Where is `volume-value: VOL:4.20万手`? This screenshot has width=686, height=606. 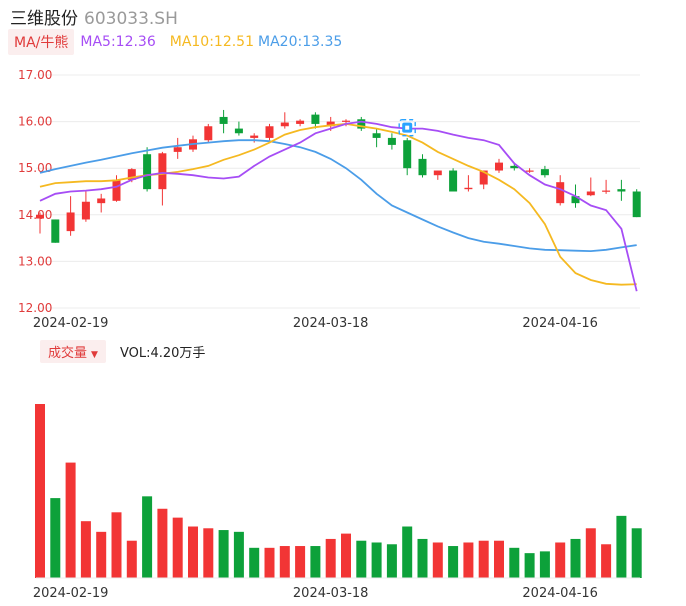
volume-value: VOL:4.20万手 is located at coordinates (162, 353).